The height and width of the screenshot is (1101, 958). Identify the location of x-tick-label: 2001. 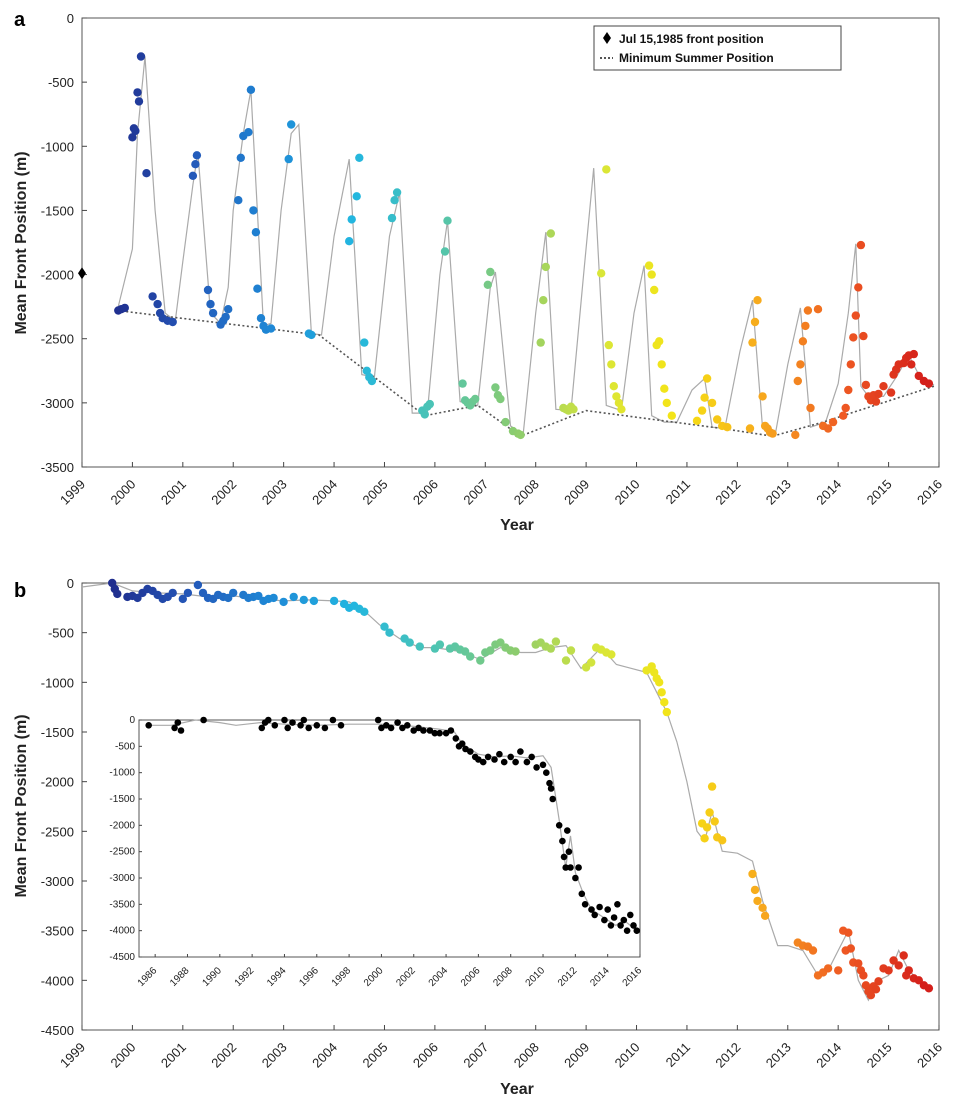
(173, 492).